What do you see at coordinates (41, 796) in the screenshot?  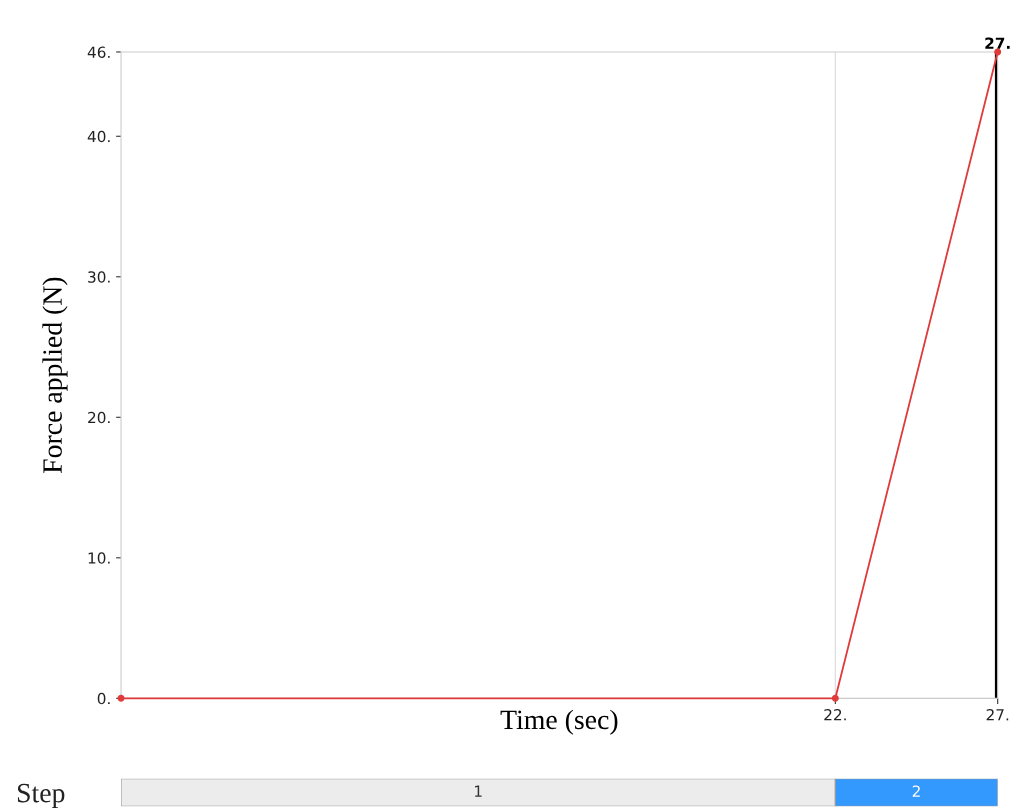 I see `y-tick-label: Step` at bounding box center [41, 796].